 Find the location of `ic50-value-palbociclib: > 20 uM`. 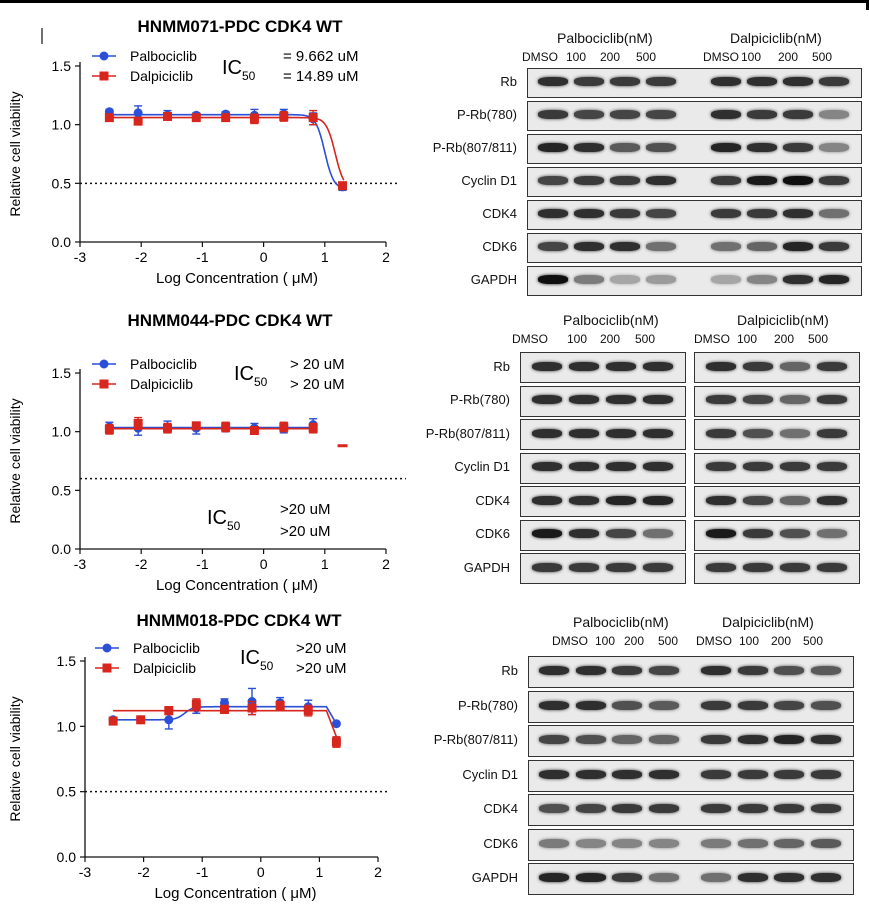

ic50-value-palbociclib: > 20 uM is located at coordinates (317, 364).